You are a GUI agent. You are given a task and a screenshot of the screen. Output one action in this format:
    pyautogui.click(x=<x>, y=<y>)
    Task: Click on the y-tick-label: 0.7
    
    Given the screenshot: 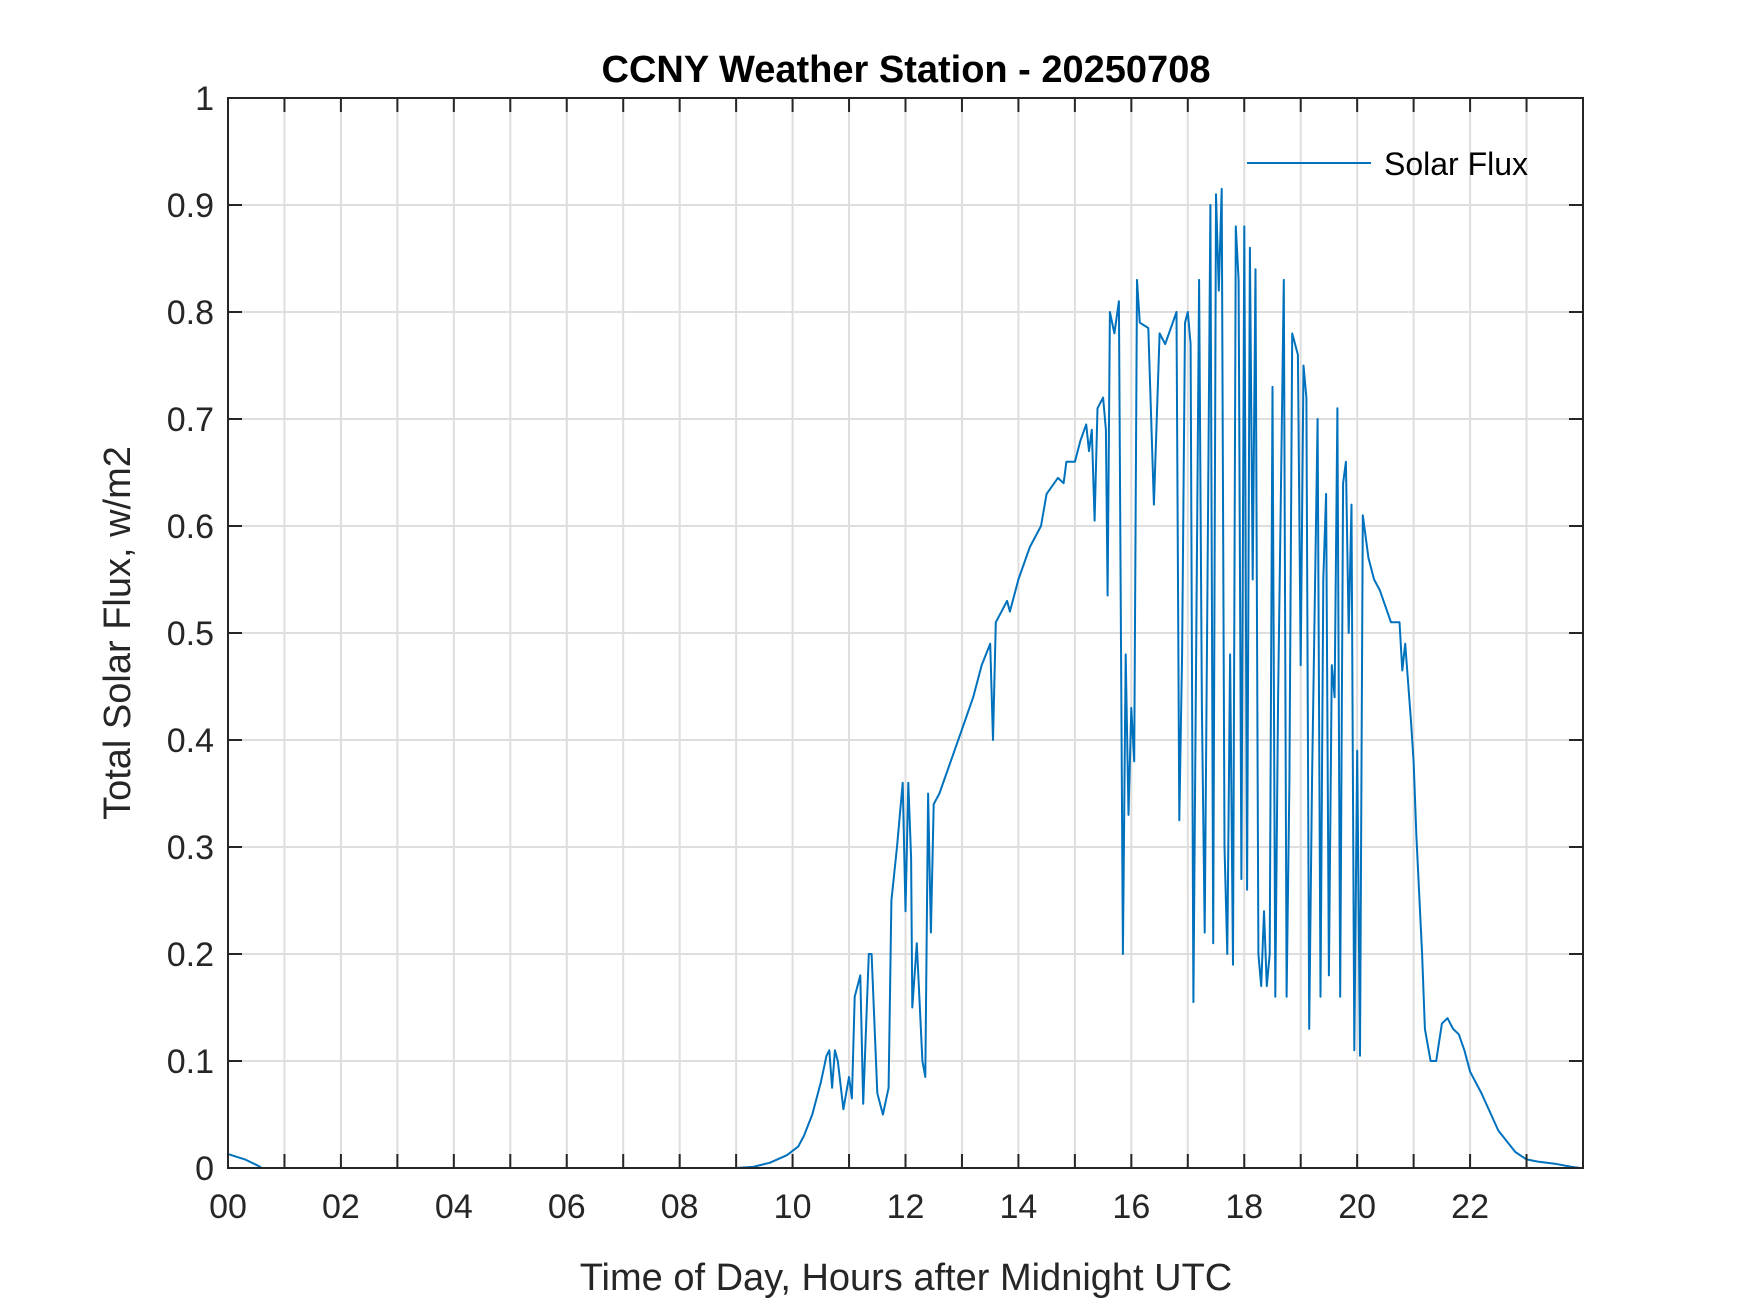 What is the action you would take?
    pyautogui.click(x=190, y=420)
    